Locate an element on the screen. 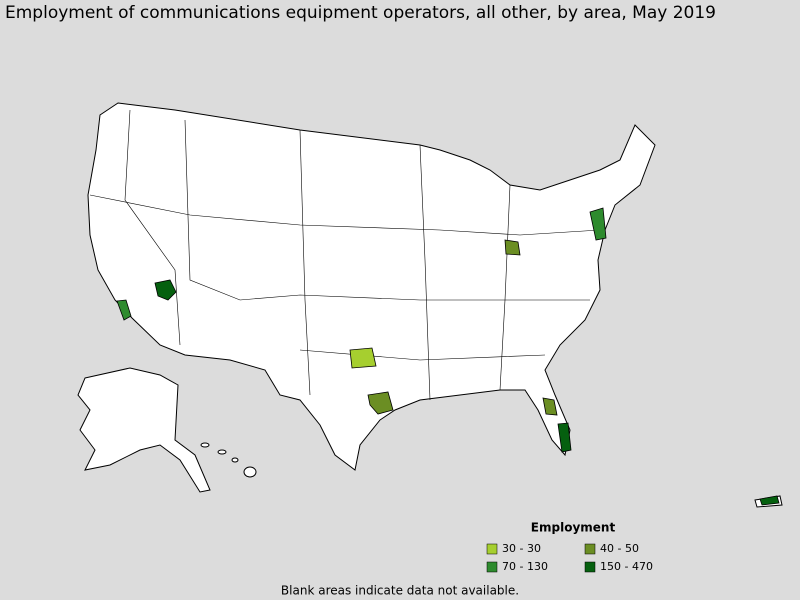  alaska is located at coordinates (144, 430).